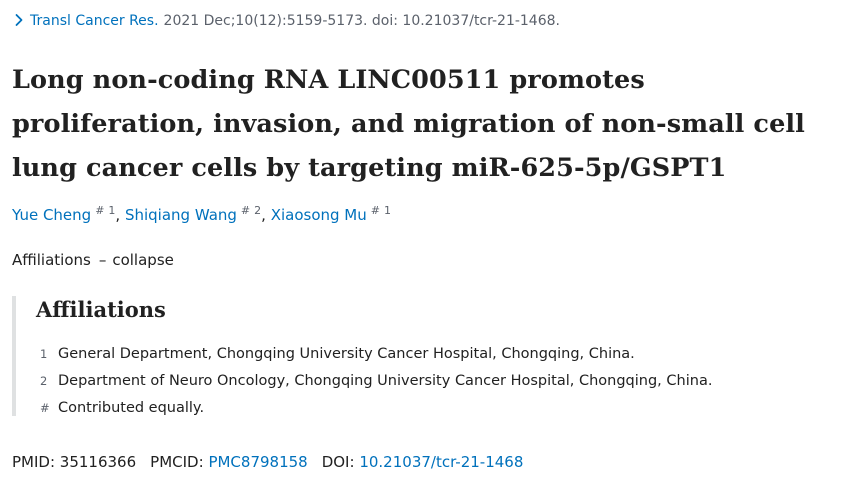  What do you see at coordinates (318, 215) in the screenshot?
I see `author-link: Xiaosong Mu` at bounding box center [318, 215].